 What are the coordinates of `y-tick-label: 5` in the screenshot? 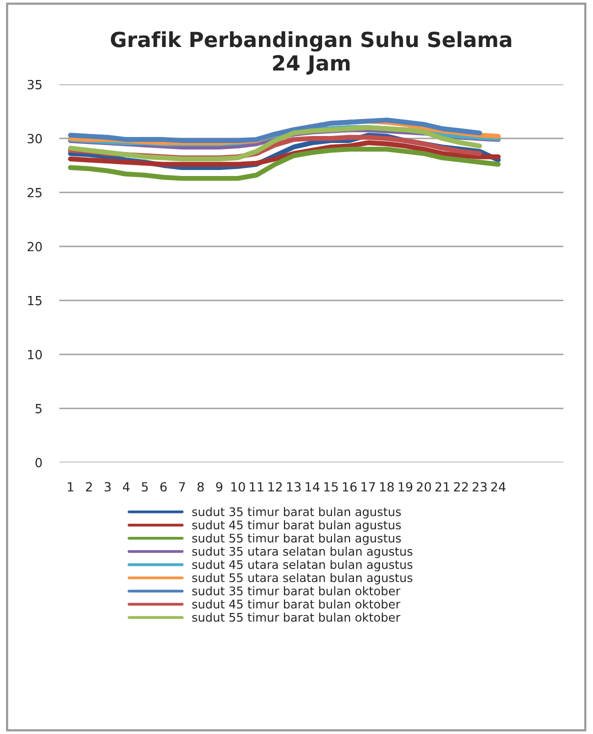 It's located at (39, 409).